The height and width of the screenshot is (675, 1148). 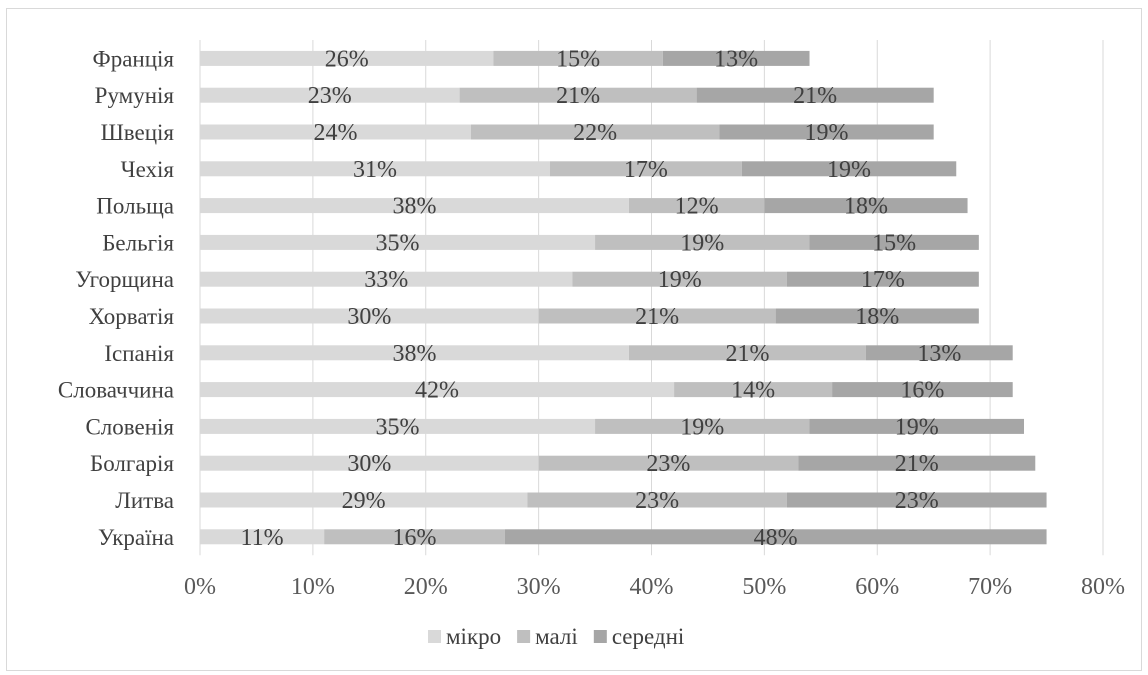 What do you see at coordinates (539, 587) in the screenshot?
I see `x-tick-label: 30%` at bounding box center [539, 587].